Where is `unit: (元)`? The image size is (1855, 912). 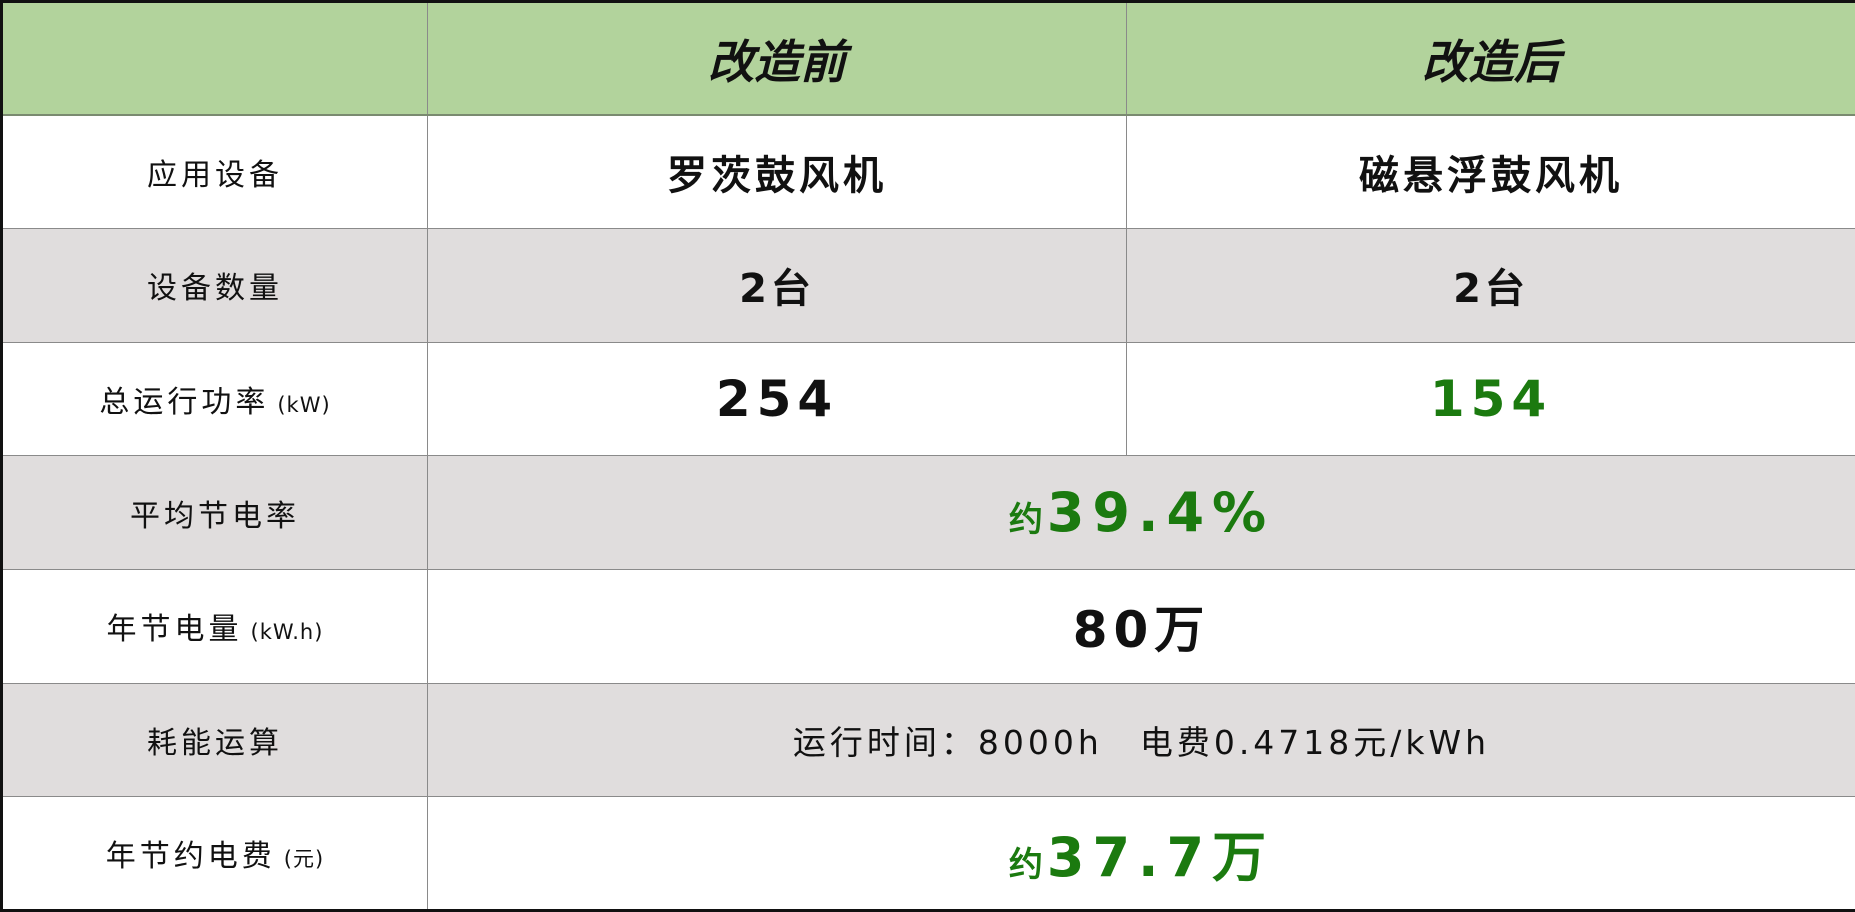 unit: (元) is located at coordinates (304, 859).